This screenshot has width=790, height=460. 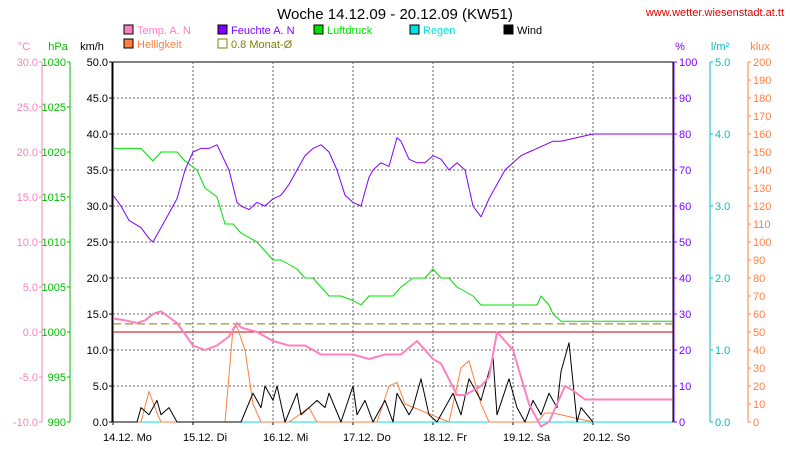 What do you see at coordinates (685, 315) in the screenshot?
I see `humid-tick-label: 30` at bounding box center [685, 315].